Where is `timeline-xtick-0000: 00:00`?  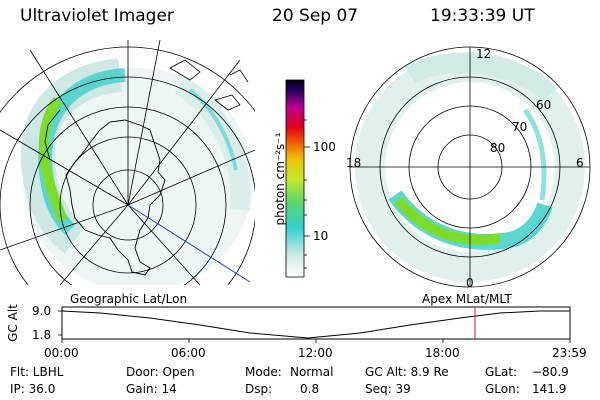 timeline-xtick-0000: 00:00 is located at coordinates (61, 353).